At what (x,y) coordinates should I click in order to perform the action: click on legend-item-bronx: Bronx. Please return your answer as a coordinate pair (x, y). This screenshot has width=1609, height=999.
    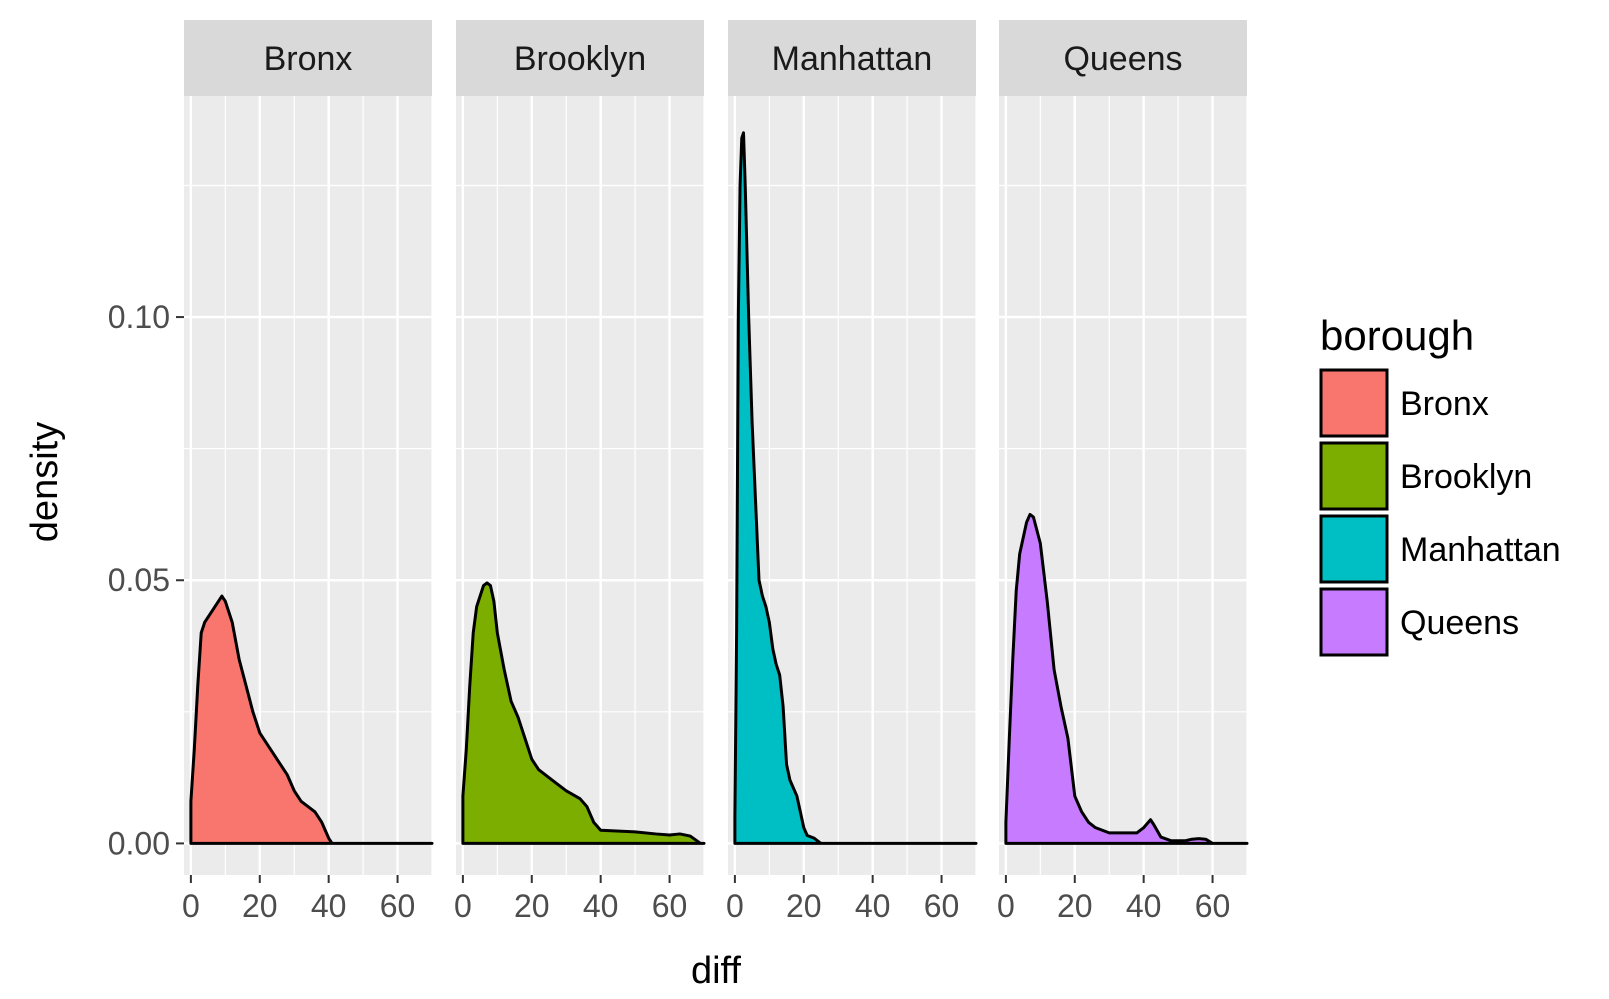
    Looking at the image, I should click on (1404, 403).